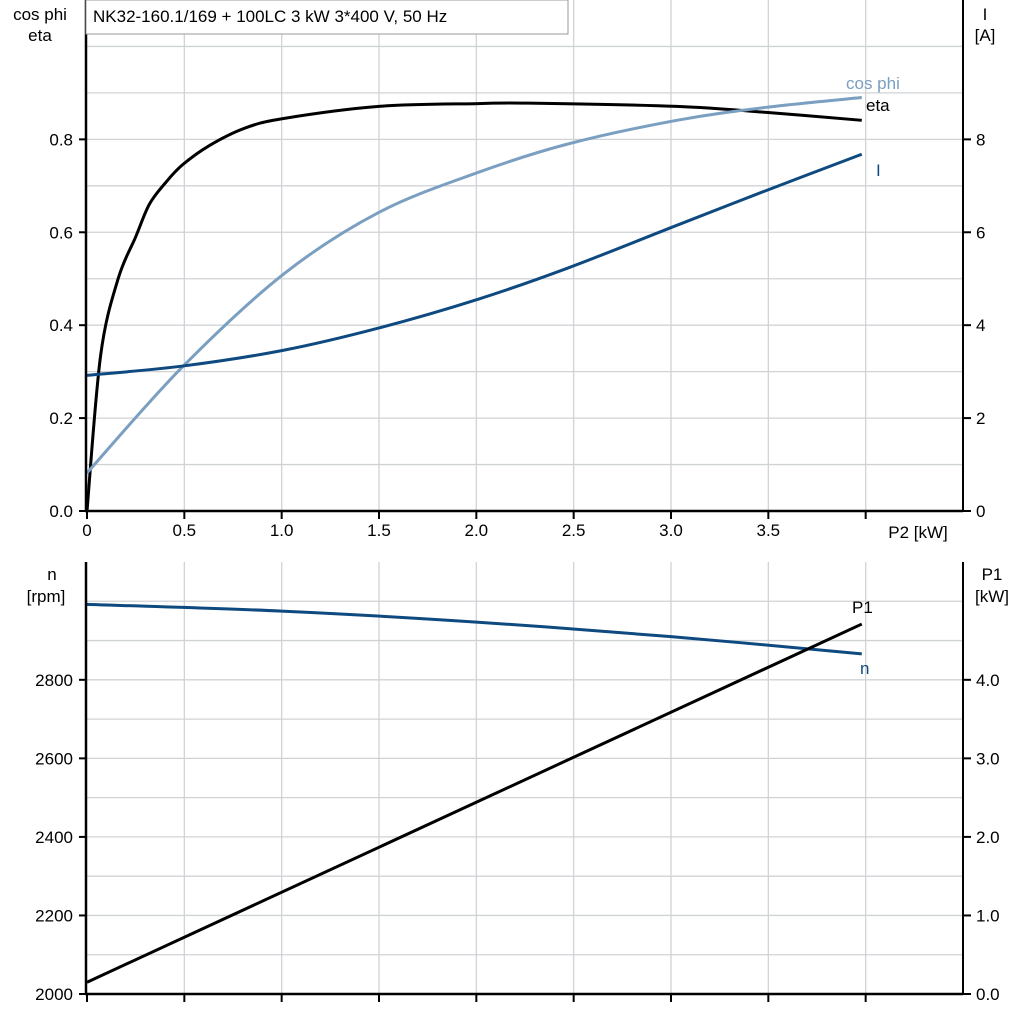 This screenshot has height=1024, width=1024. Describe the element at coordinates (878, 105) in the screenshot. I see `series-label-eta: eta` at that location.